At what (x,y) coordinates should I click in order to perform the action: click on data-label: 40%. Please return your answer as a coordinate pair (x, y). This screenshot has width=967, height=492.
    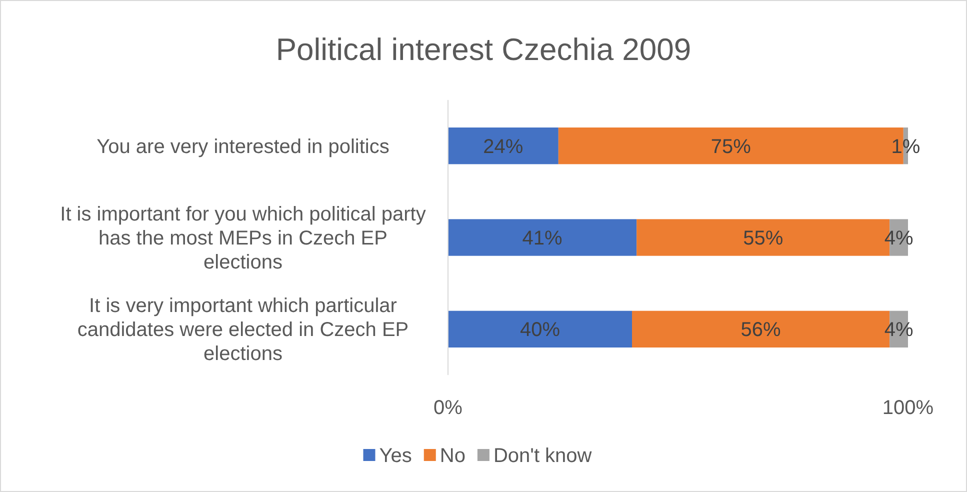
    Looking at the image, I should click on (540, 330).